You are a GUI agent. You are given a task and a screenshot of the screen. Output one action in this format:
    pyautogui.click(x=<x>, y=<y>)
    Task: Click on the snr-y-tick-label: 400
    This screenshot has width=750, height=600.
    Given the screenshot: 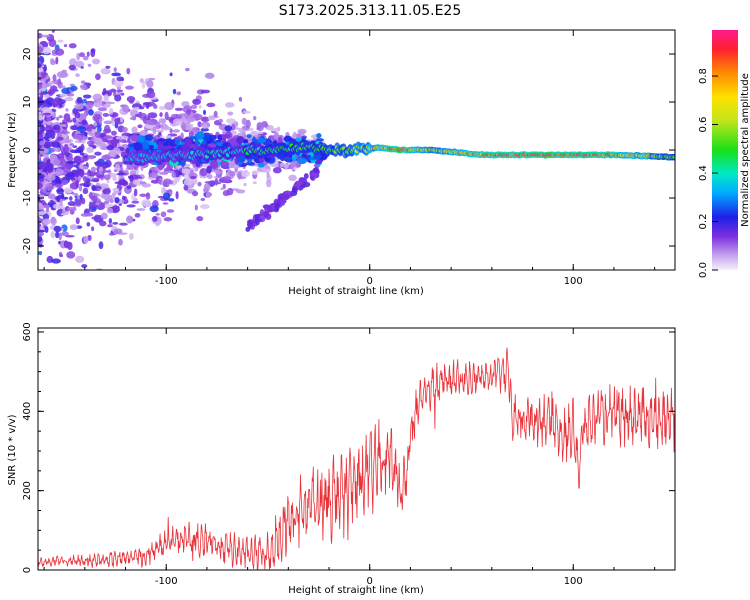 What is the action you would take?
    pyautogui.click(x=27, y=411)
    